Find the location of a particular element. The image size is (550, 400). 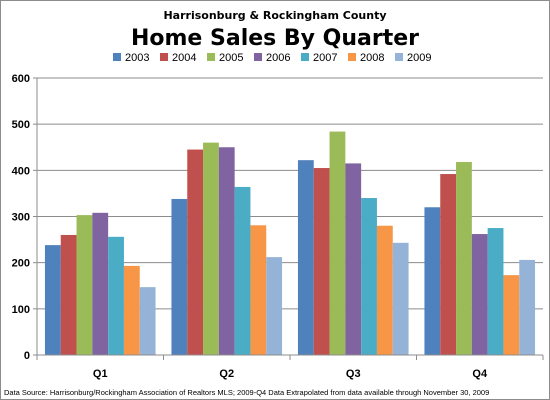

bar-2008-q1 is located at coordinates (131, 310).